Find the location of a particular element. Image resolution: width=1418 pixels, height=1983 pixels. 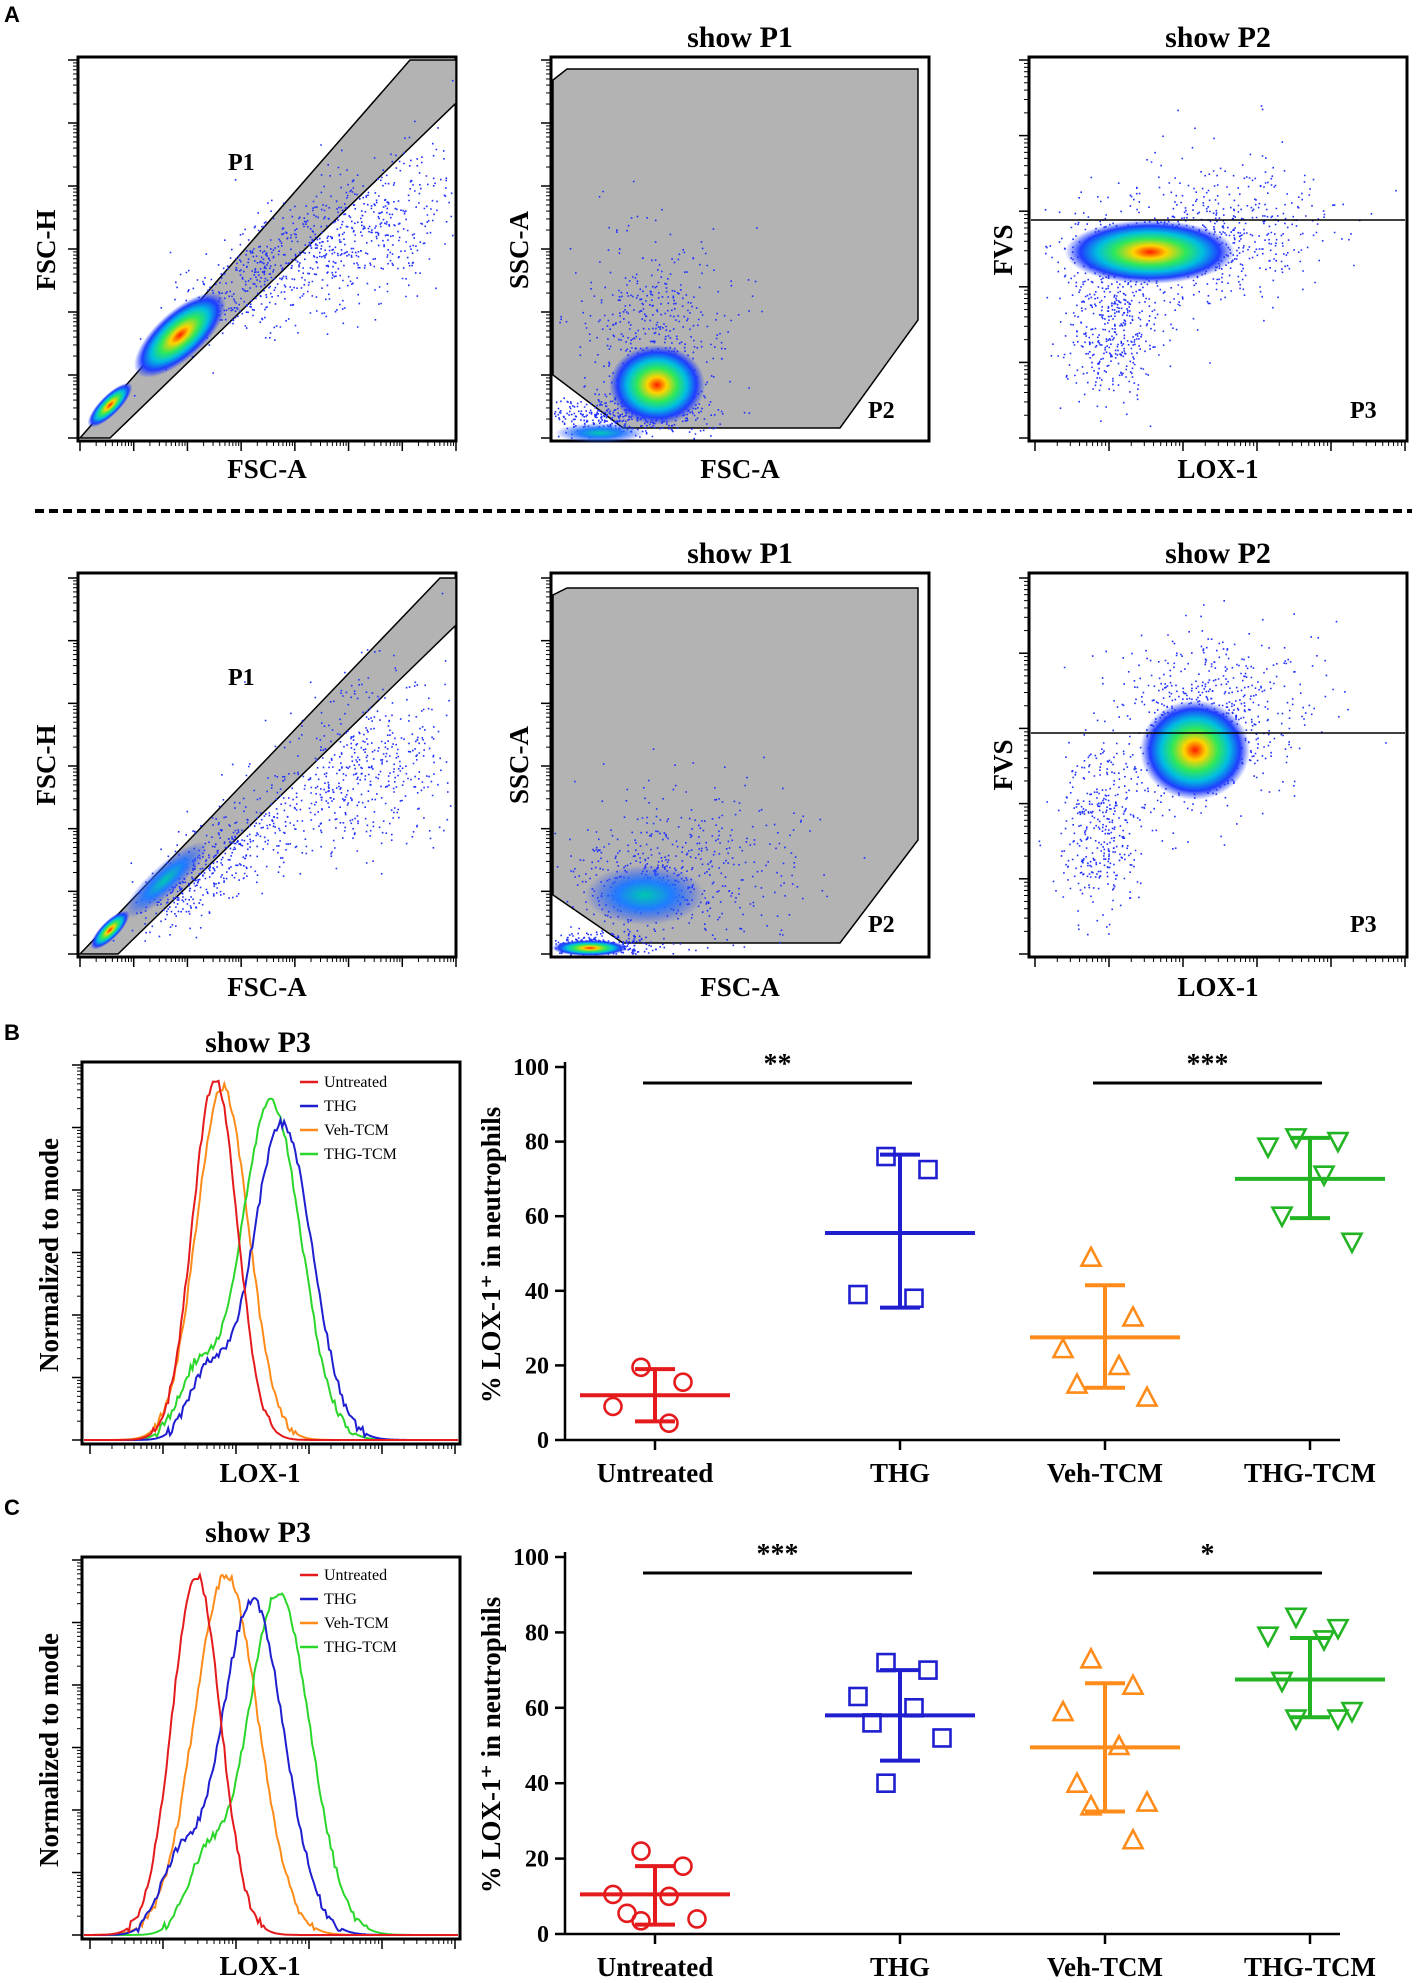

x-tick-label: THG is located at coordinates (900, 1473).